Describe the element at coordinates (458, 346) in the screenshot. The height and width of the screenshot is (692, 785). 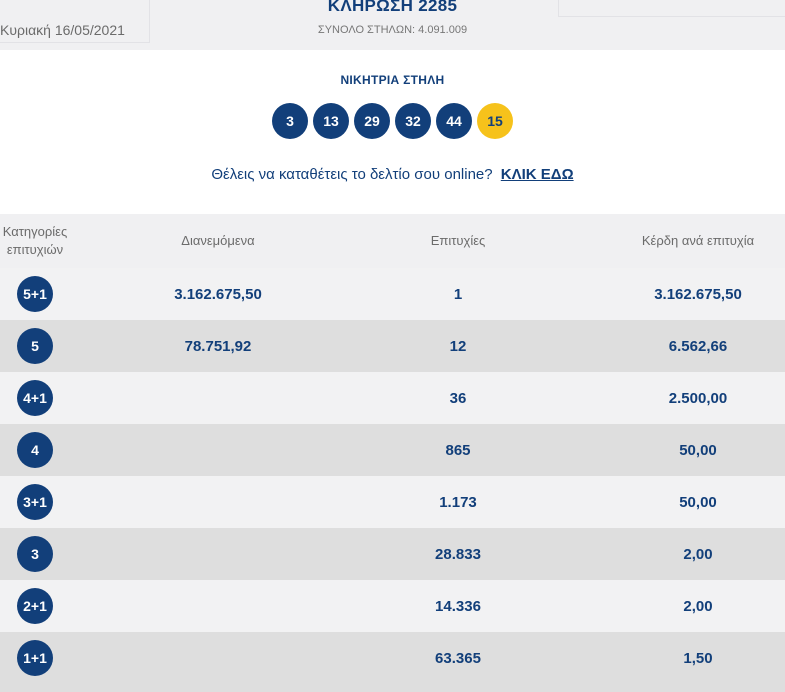
I see `winners-cell: 12` at that location.